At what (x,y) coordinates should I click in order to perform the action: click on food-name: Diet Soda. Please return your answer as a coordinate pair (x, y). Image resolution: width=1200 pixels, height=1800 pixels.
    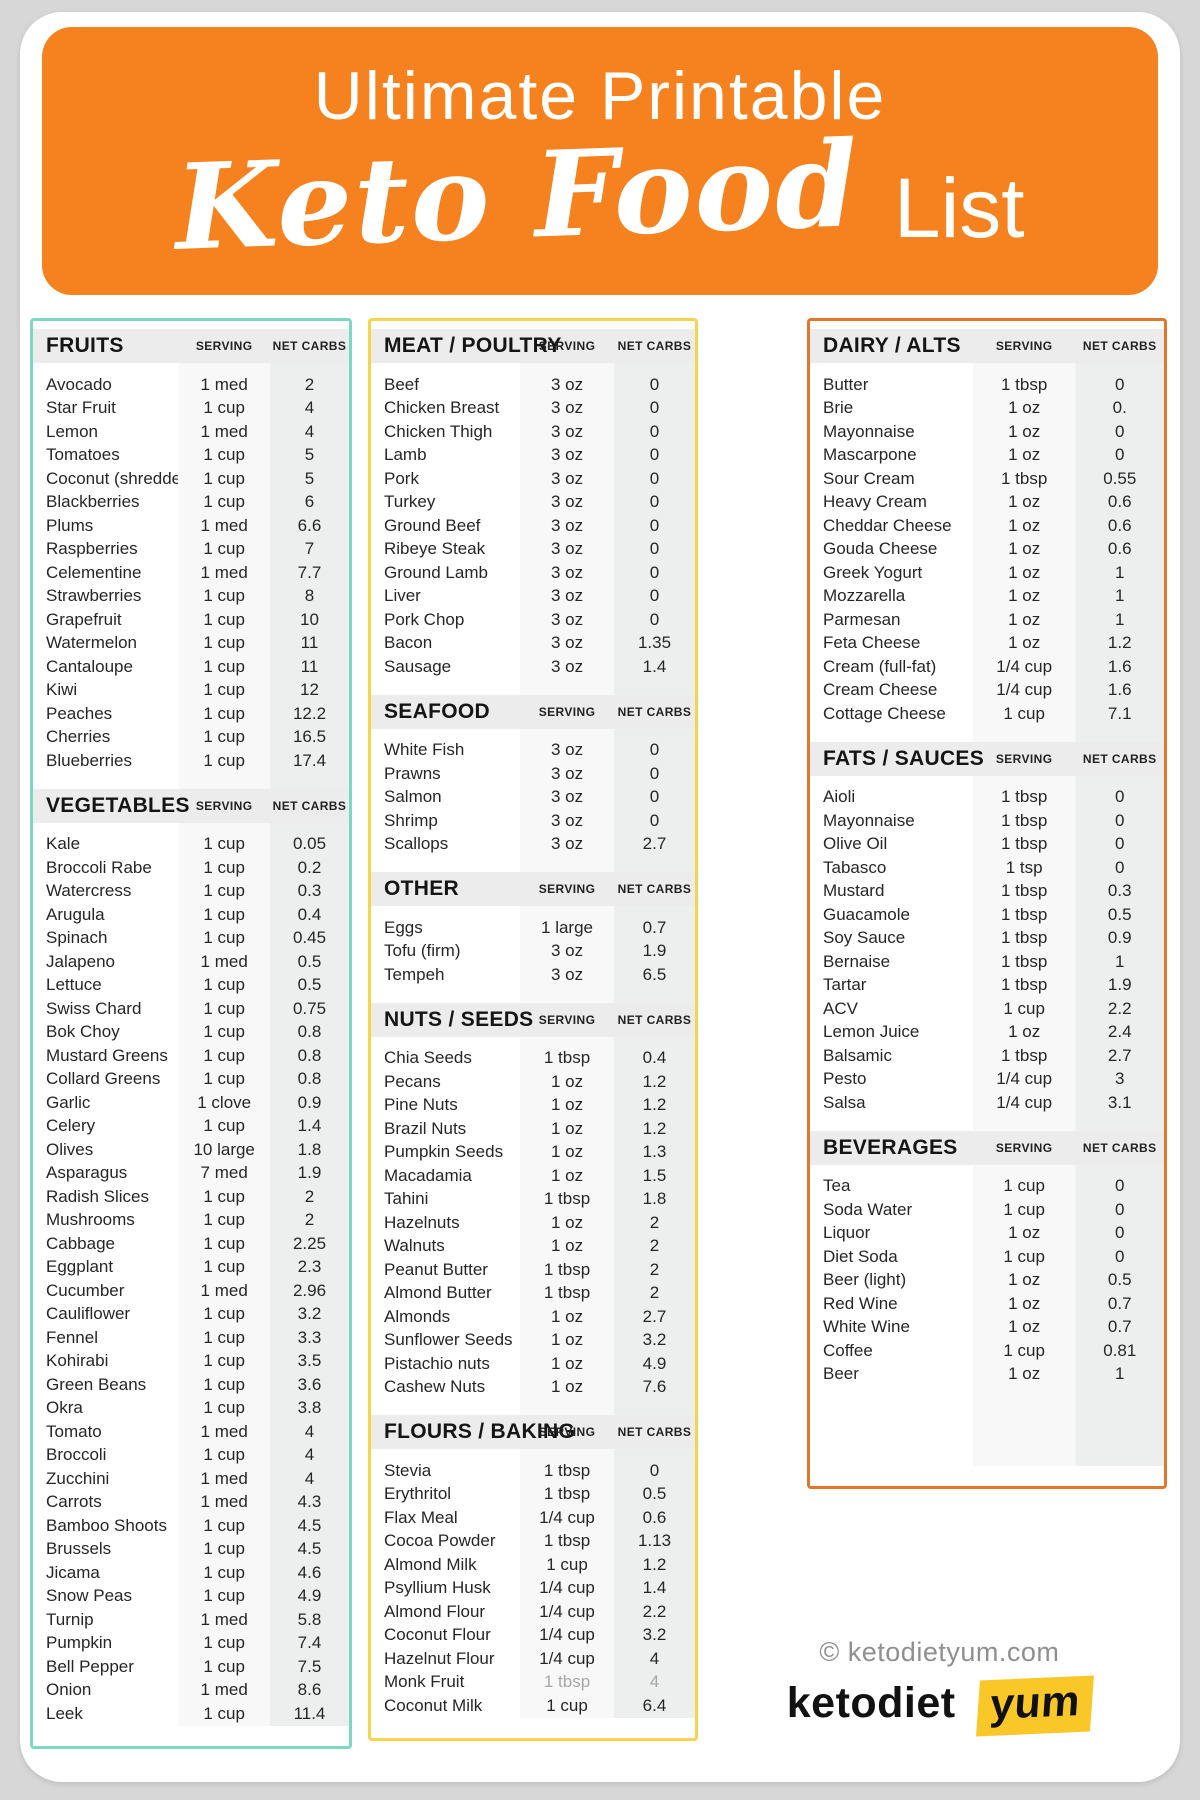
    Looking at the image, I should click on (860, 1256).